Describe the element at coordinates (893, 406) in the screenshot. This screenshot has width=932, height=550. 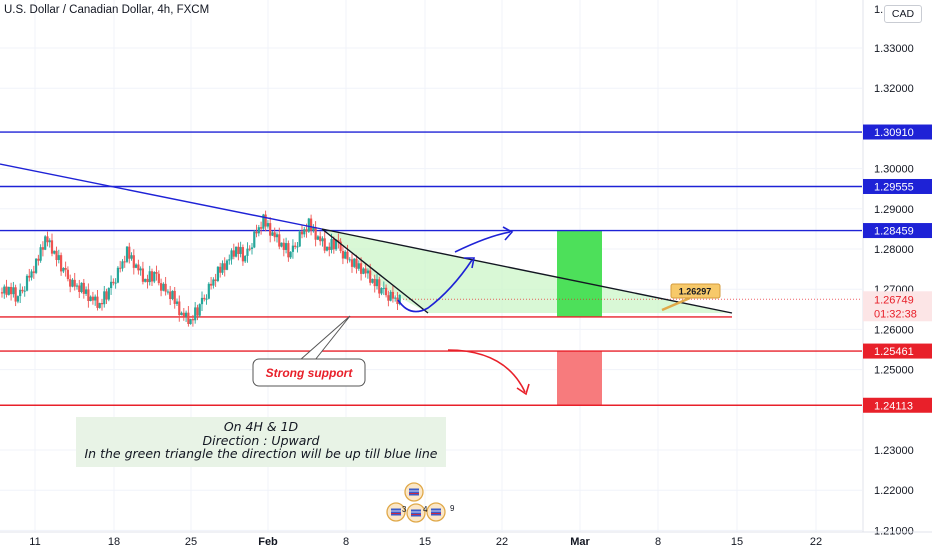
I see `level-price-label-4: 1.24113` at that location.